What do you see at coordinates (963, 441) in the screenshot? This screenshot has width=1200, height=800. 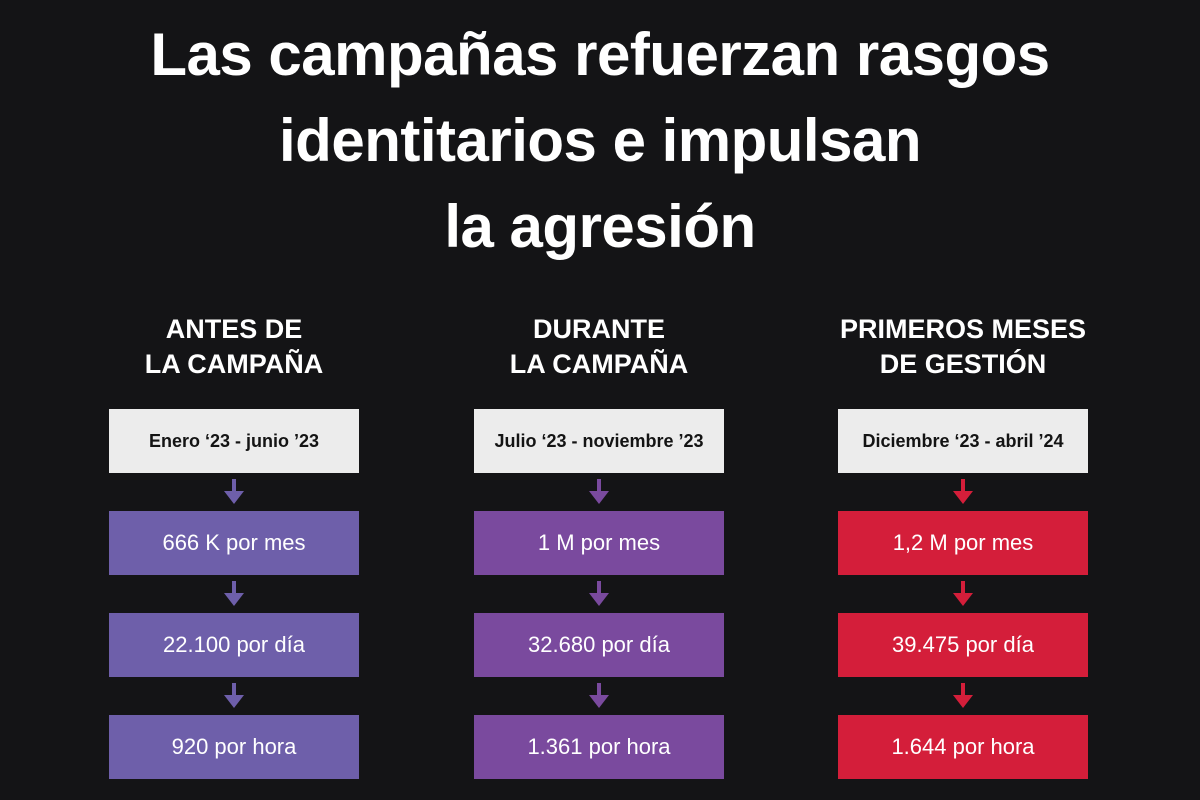 I see `period-box: Diciembre ‘23 - abril ’24` at bounding box center [963, 441].